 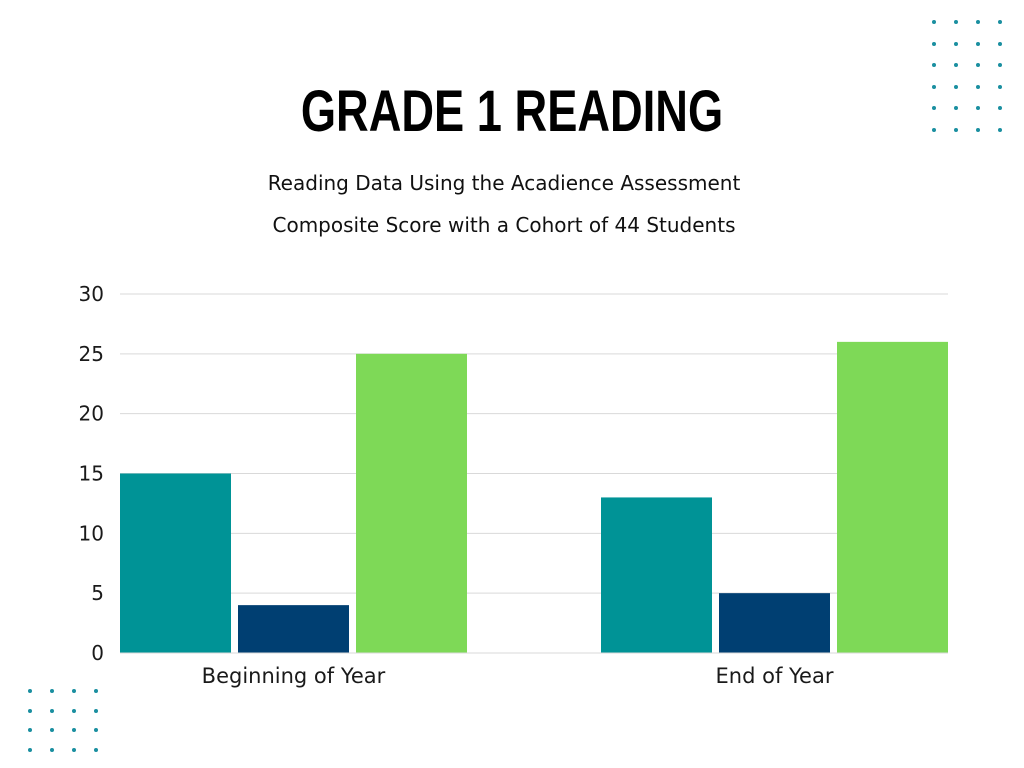 What do you see at coordinates (91, 294) in the screenshot?
I see `y-tick-label: 30` at bounding box center [91, 294].